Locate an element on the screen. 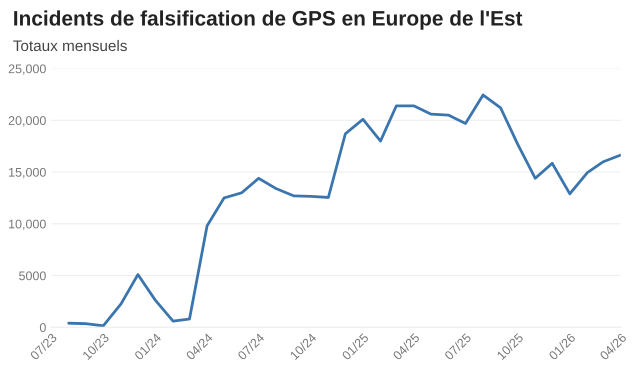  chart-title: Incidents de falsification de GPS en Europe de l'Est is located at coordinates (268, 20).